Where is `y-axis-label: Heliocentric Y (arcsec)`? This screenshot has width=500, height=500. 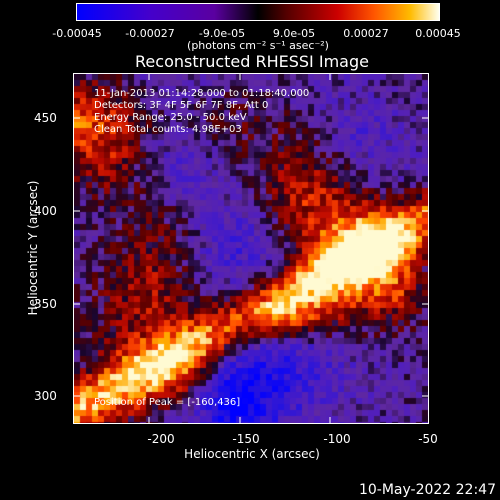 y-axis-label: Heliocentric Y (arcsec) is located at coordinates (33, 248).